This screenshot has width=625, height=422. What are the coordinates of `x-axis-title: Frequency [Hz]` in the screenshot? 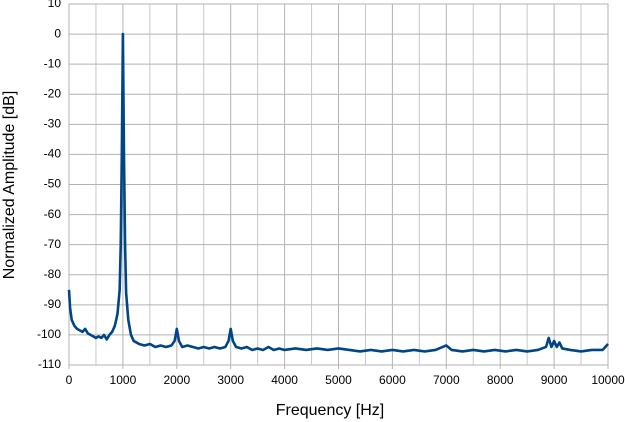 It's located at (330, 410).